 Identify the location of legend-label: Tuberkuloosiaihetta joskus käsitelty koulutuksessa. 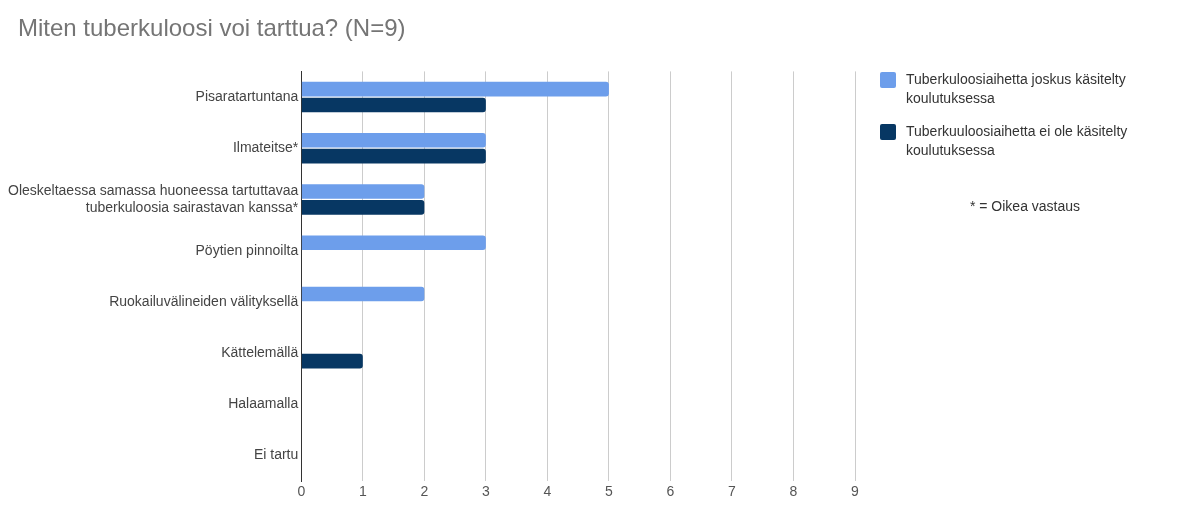
(1016, 89).